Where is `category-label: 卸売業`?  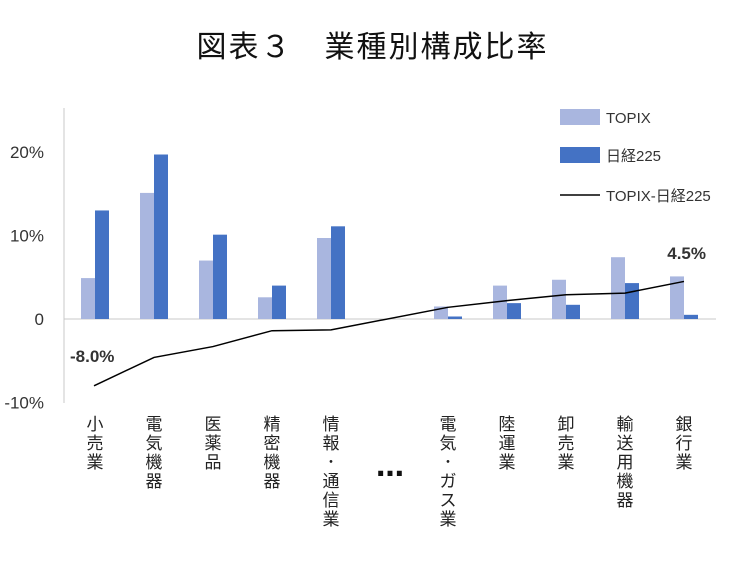 category-label: 卸売業 is located at coordinates (566, 444).